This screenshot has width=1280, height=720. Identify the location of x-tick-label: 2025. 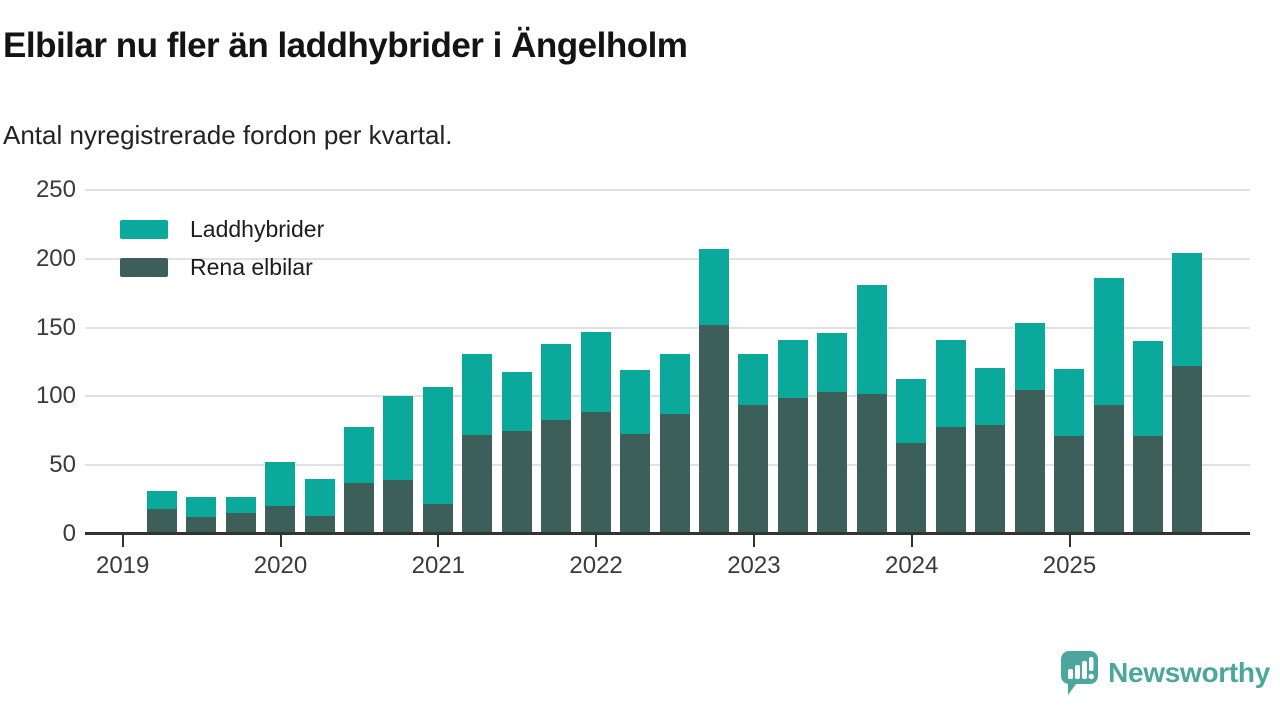
(1069, 565).